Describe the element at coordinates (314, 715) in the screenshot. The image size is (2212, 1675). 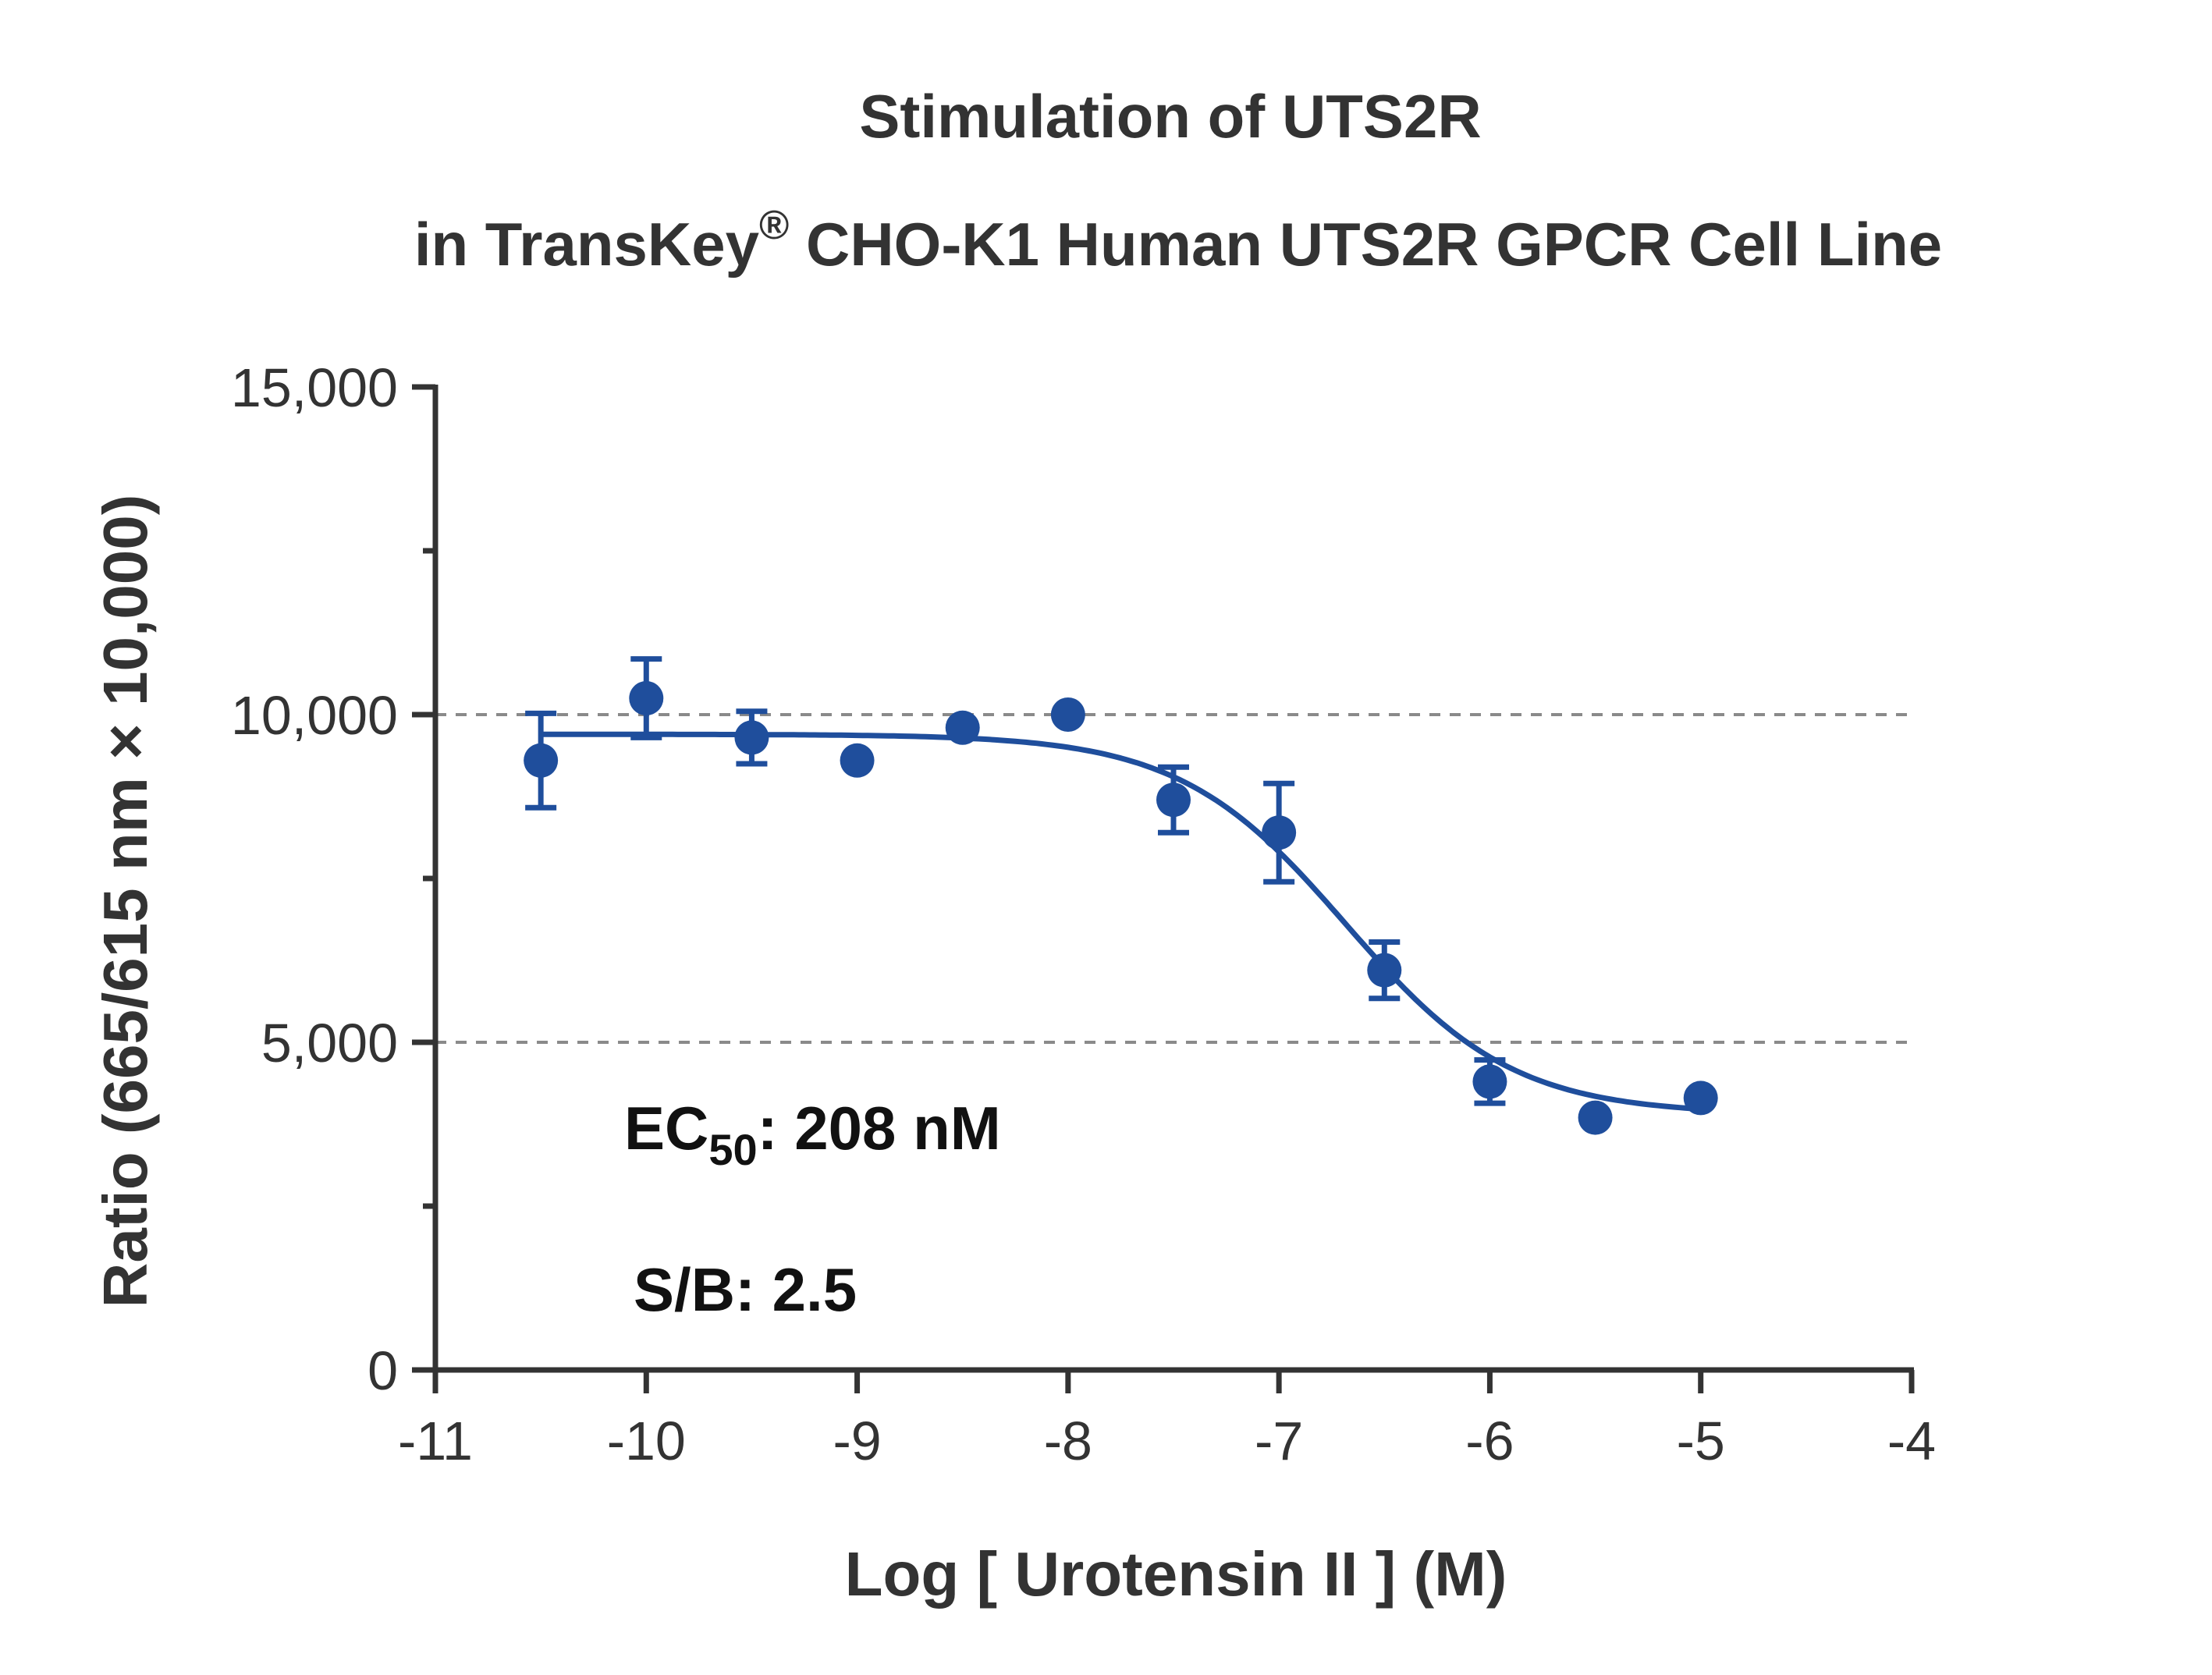
I see `y-tick-label: 10,000` at that location.